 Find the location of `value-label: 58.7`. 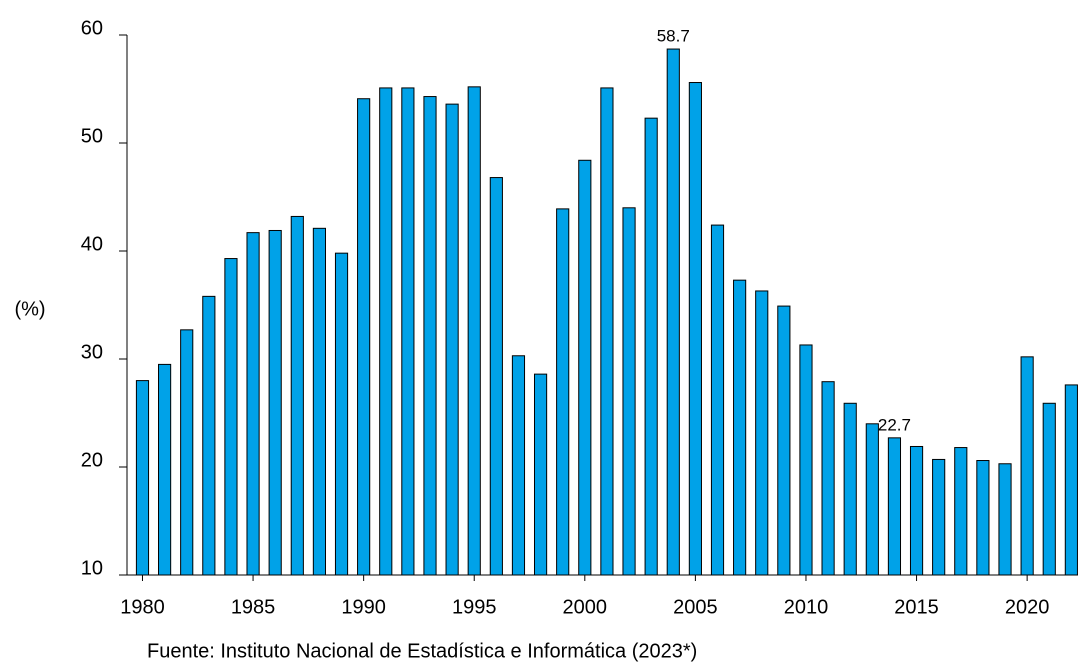

value-label: 58.7 is located at coordinates (673, 36).